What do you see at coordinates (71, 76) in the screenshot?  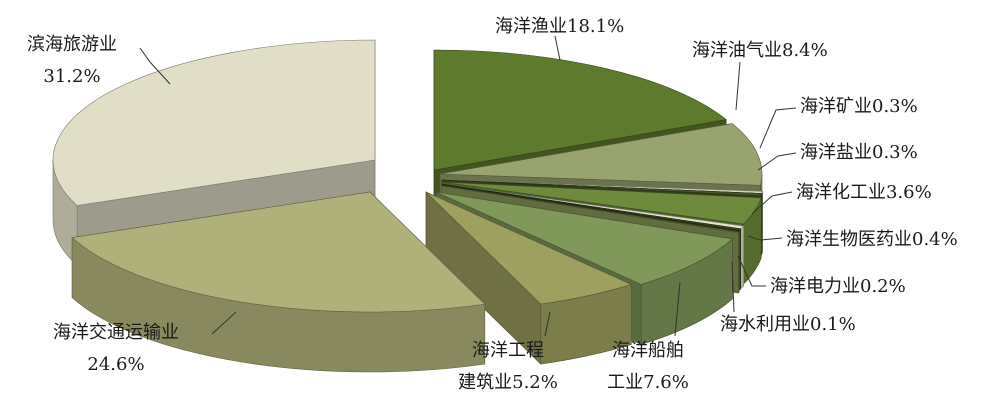 I see `slice-label-12-line-2: 31.2%` at bounding box center [71, 76].